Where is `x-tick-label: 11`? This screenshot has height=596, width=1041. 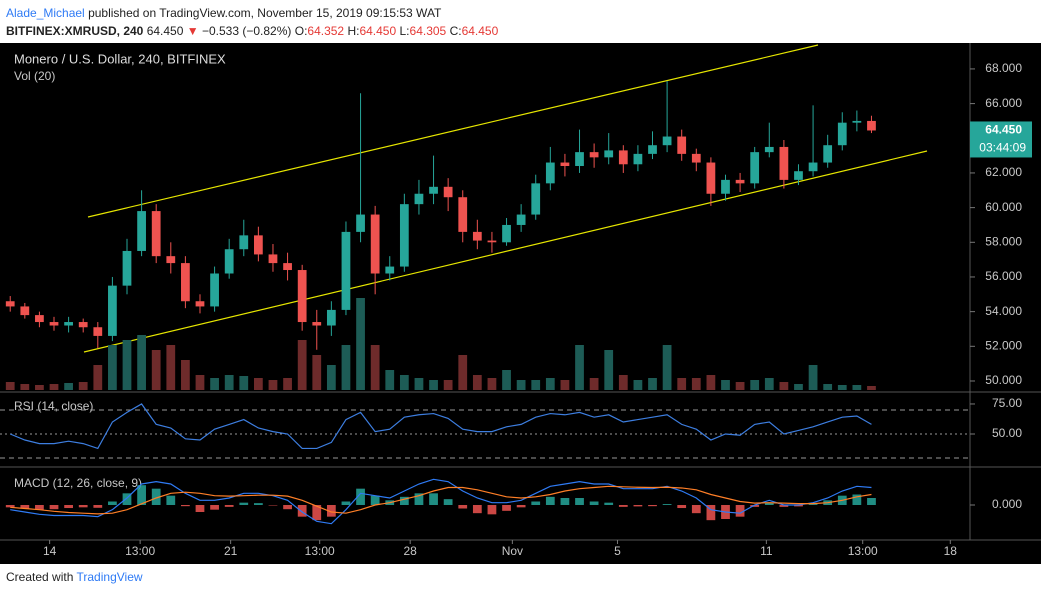 x-tick-label: 11 is located at coordinates (766, 551).